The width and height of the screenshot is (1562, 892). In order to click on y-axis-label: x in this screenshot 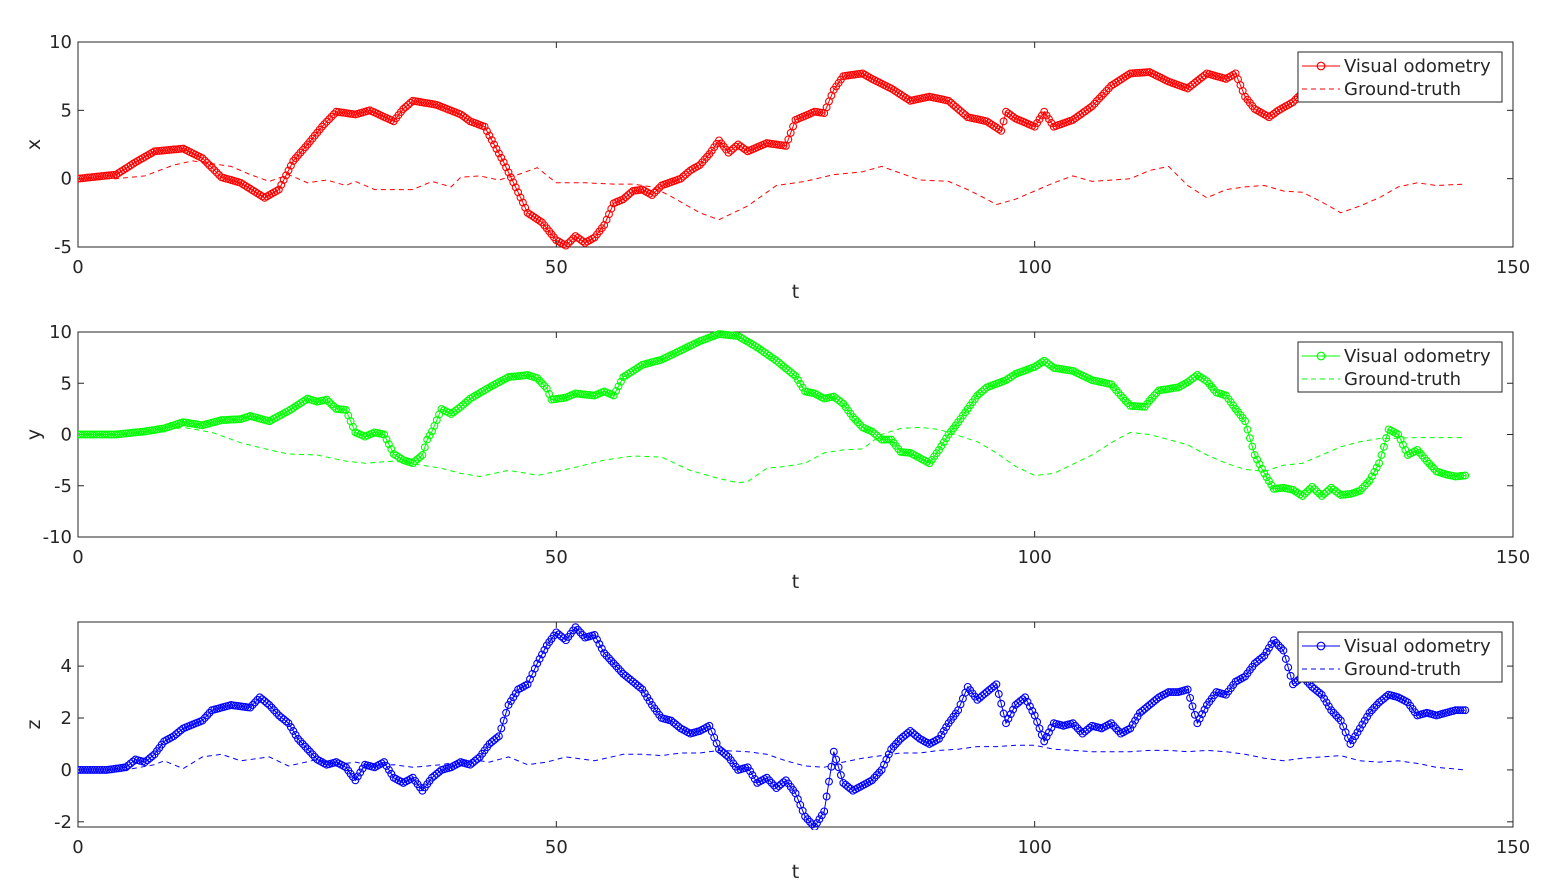, I will do `click(34, 144)`.